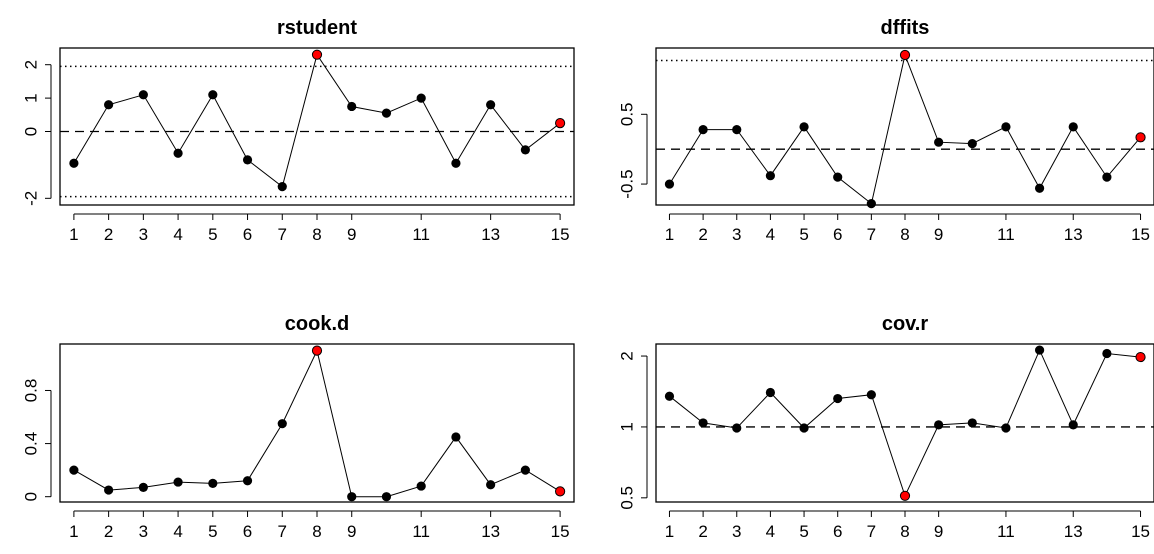 The image size is (1154, 554). What do you see at coordinates (627, 426) in the screenshot?
I see `cov-r-y-tick-label: 1` at bounding box center [627, 426].